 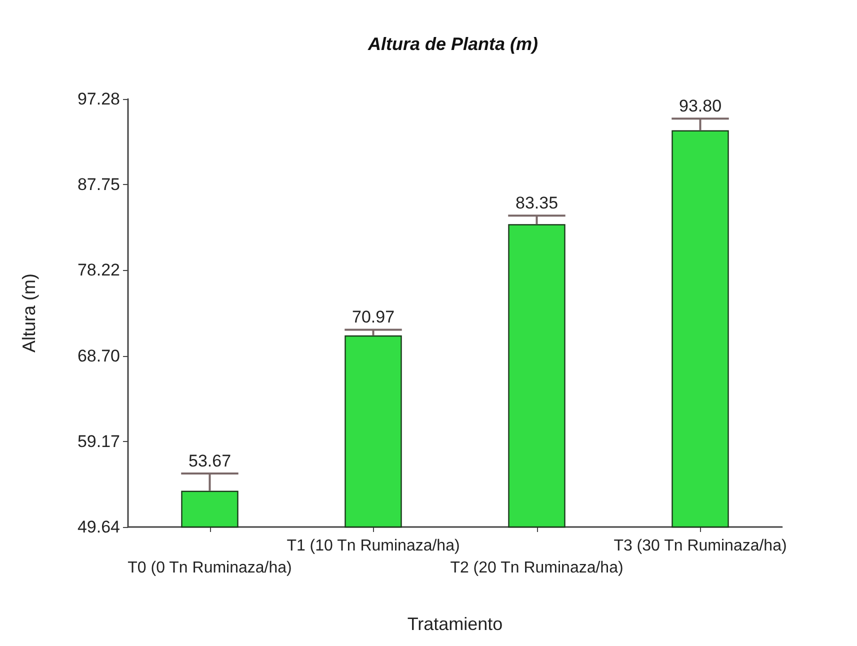 What do you see at coordinates (29, 313) in the screenshot?
I see `y-axis-title: Altura (m)` at bounding box center [29, 313].